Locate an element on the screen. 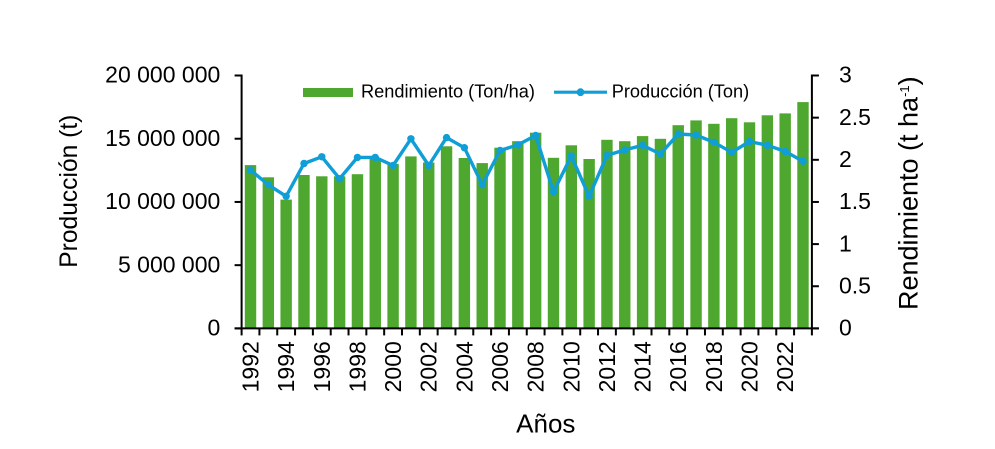  svg-text: 1 is located at coordinates (845, 243).